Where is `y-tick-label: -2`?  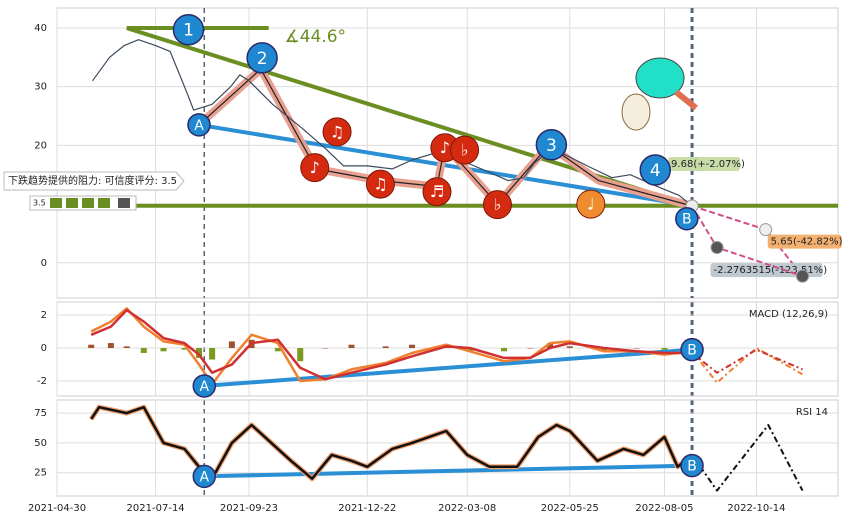
y-tick-label: -2 is located at coordinates (42, 381).